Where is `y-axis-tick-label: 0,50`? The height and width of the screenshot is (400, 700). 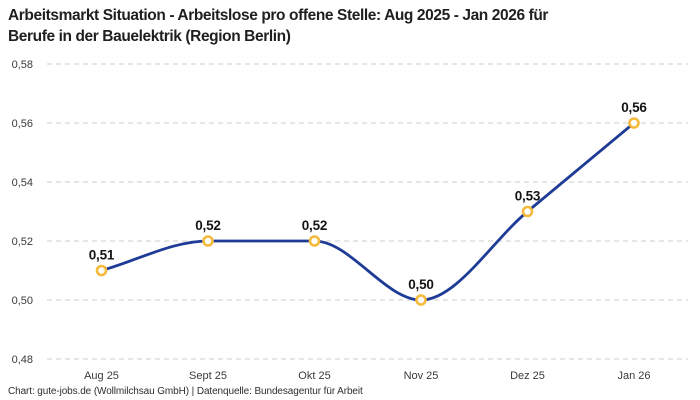
y-axis-tick-label: 0,50 is located at coordinates (22, 301).